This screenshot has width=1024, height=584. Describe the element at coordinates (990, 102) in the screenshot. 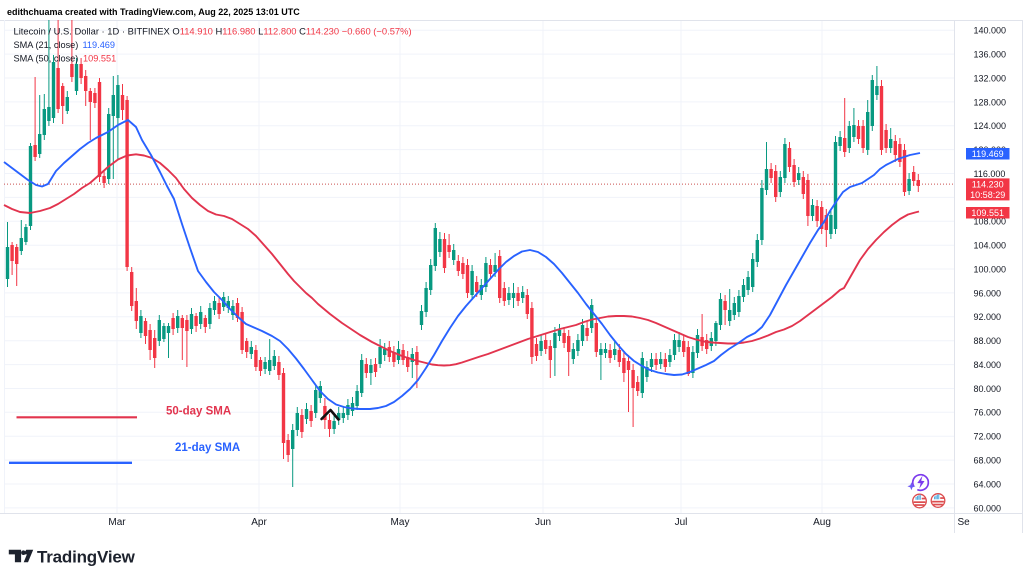

I see `svg-text: 128.000` at that location.